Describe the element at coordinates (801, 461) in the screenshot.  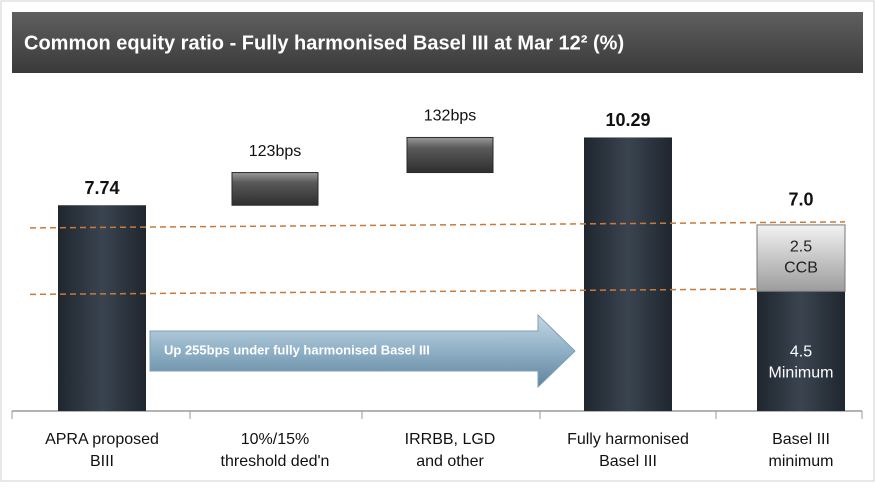
I see `x-tick-label: minimum` at that location.